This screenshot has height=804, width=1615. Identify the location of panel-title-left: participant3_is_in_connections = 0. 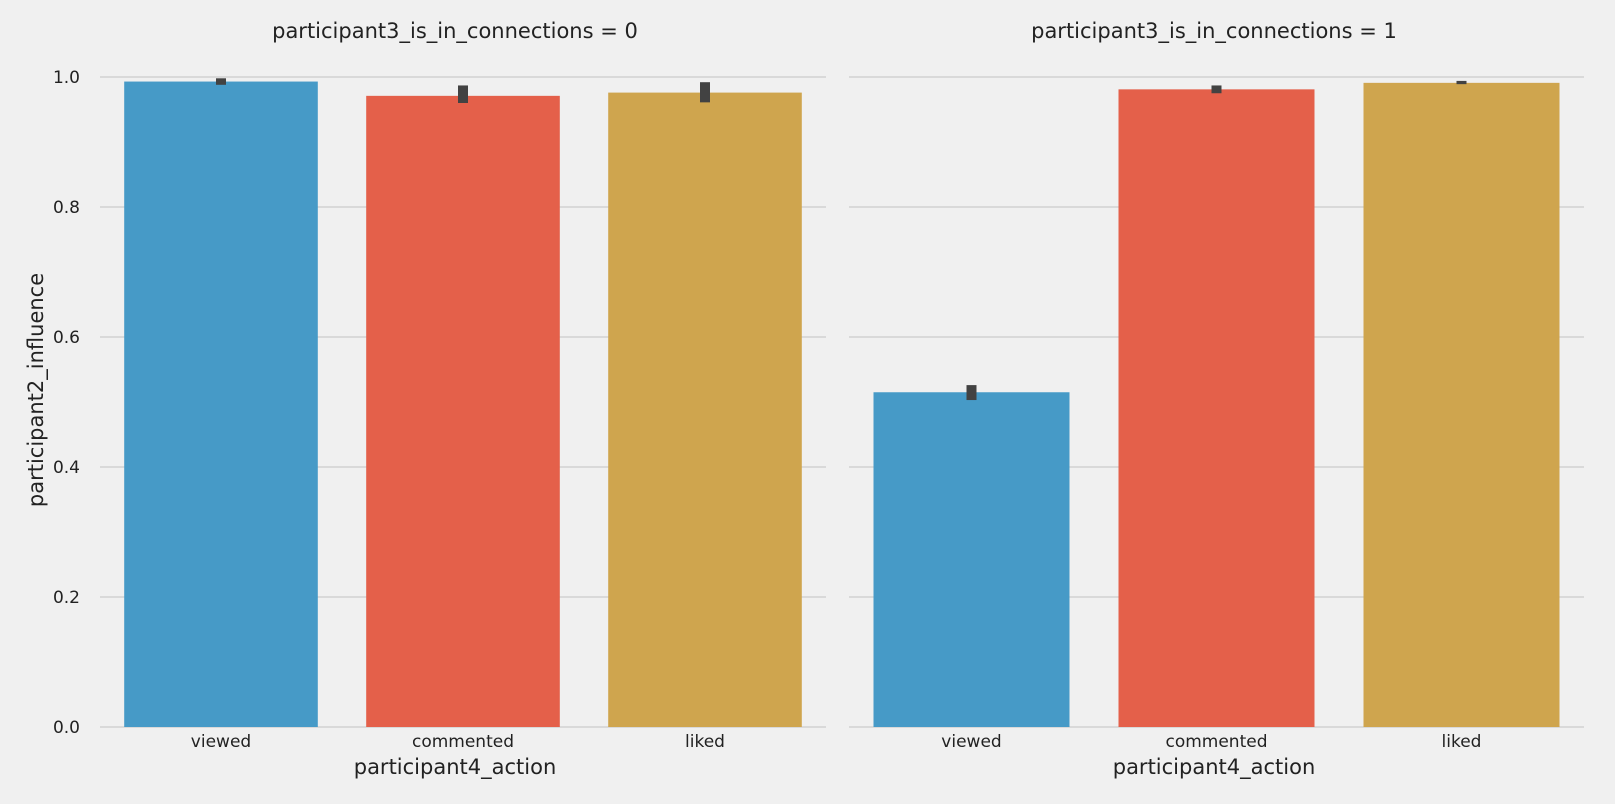
(455, 31).